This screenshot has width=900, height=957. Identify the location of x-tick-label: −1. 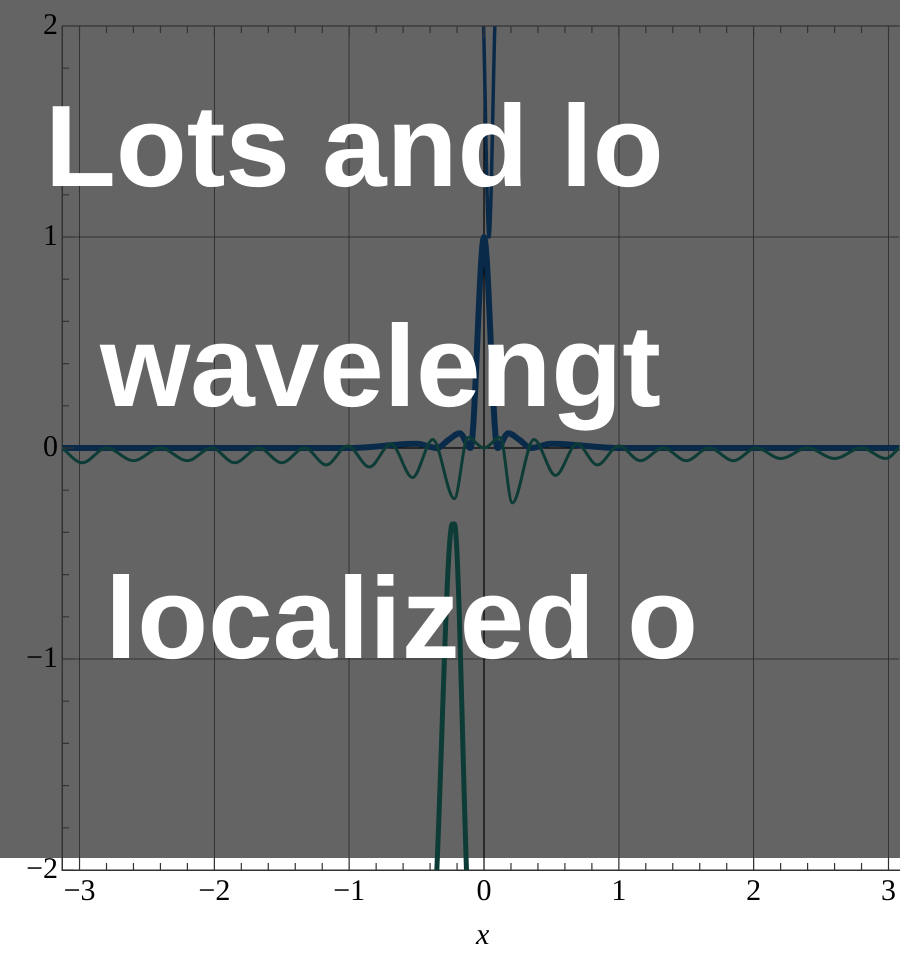
(349, 890).